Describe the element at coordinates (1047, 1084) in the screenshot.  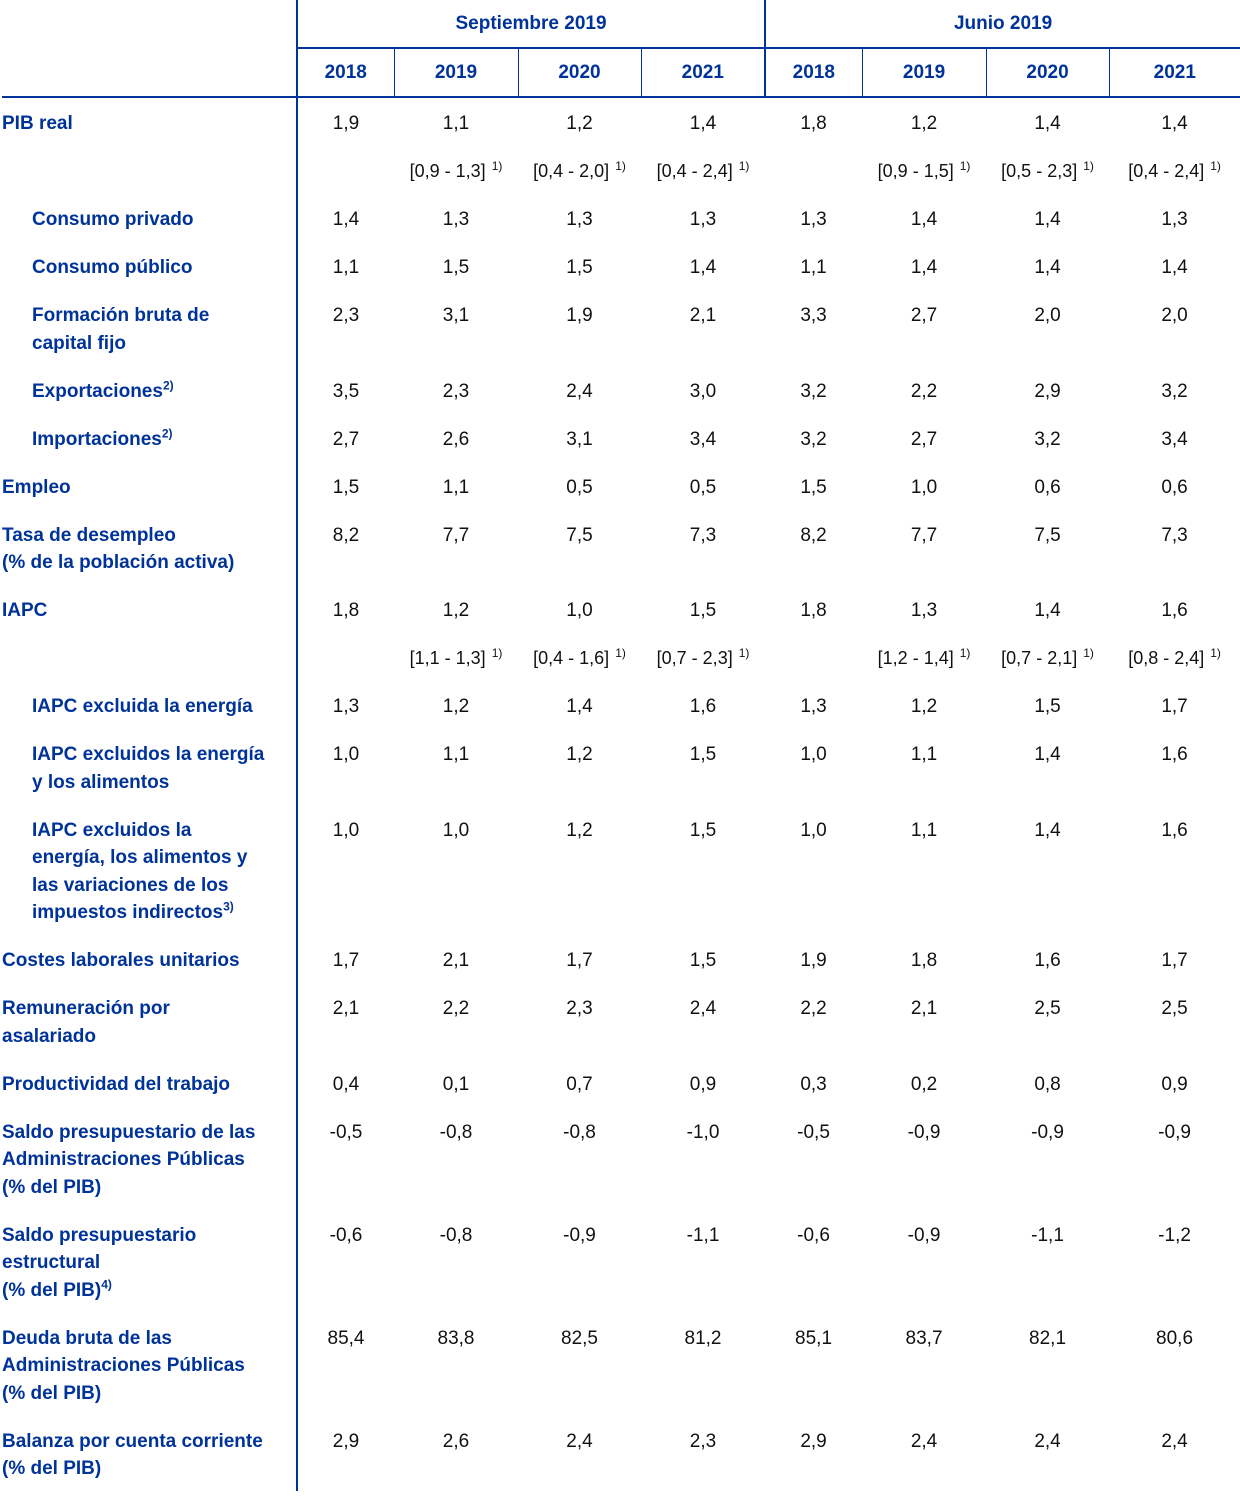
I see `value-cell: 0,8` at that location.